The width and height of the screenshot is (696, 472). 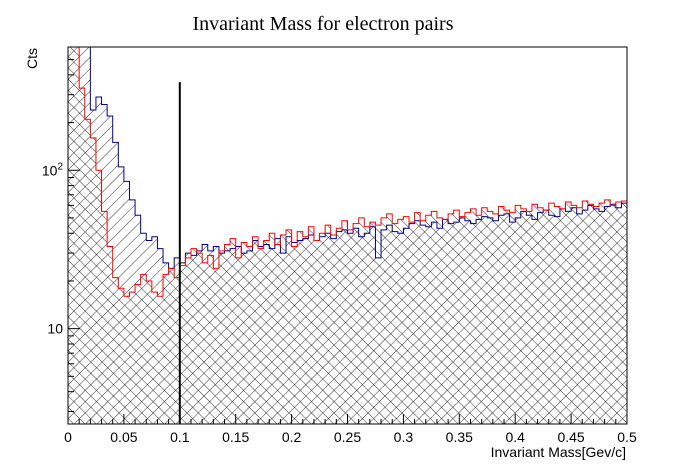 I want to click on x-tick-label: 0.05, so click(x=123, y=437).